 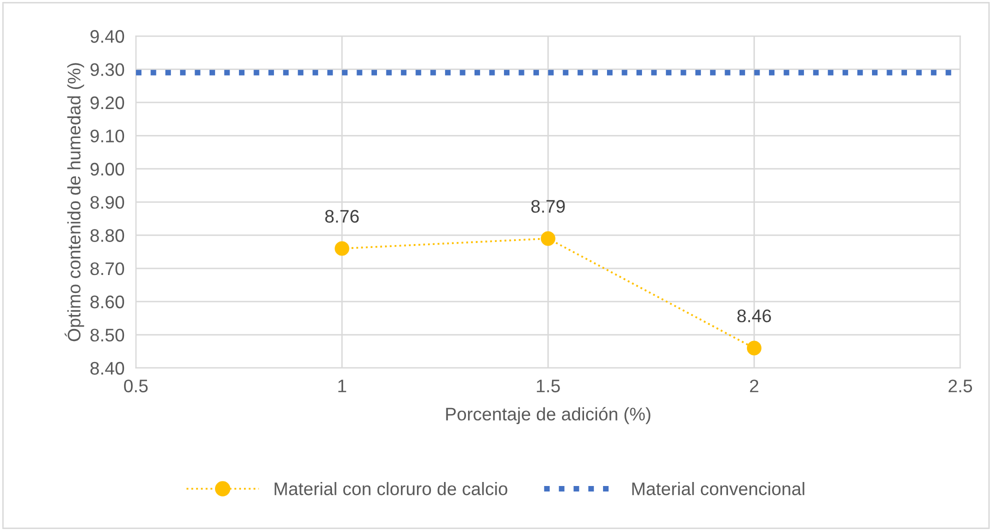 What do you see at coordinates (391, 489) in the screenshot?
I see `legend-label: Material con cloruro de calcio` at bounding box center [391, 489].